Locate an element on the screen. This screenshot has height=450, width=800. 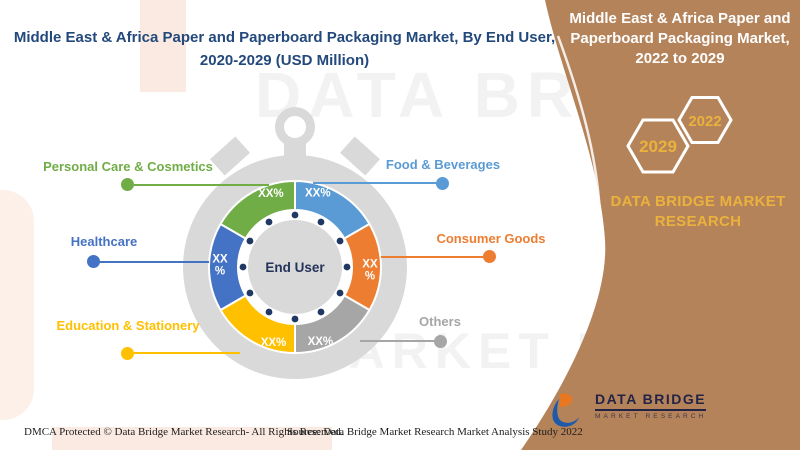
brand-text-line1: DATA BRIDGE MARKET is located at coordinates (698, 201).